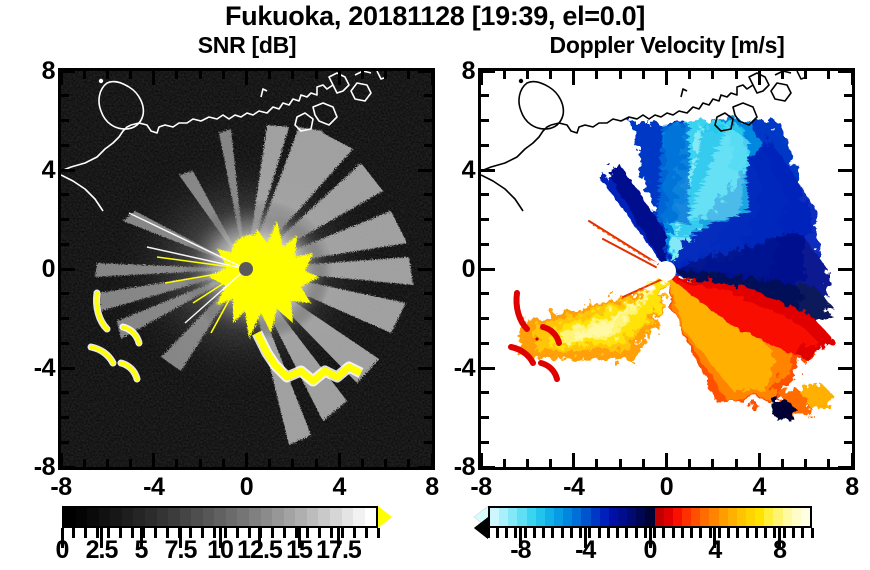 This screenshot has width=870, height=570. Describe the element at coordinates (435, 16) in the screenshot. I see `page-title: Fukuoka, 20181128 [19:39, el=0.0]` at that location.